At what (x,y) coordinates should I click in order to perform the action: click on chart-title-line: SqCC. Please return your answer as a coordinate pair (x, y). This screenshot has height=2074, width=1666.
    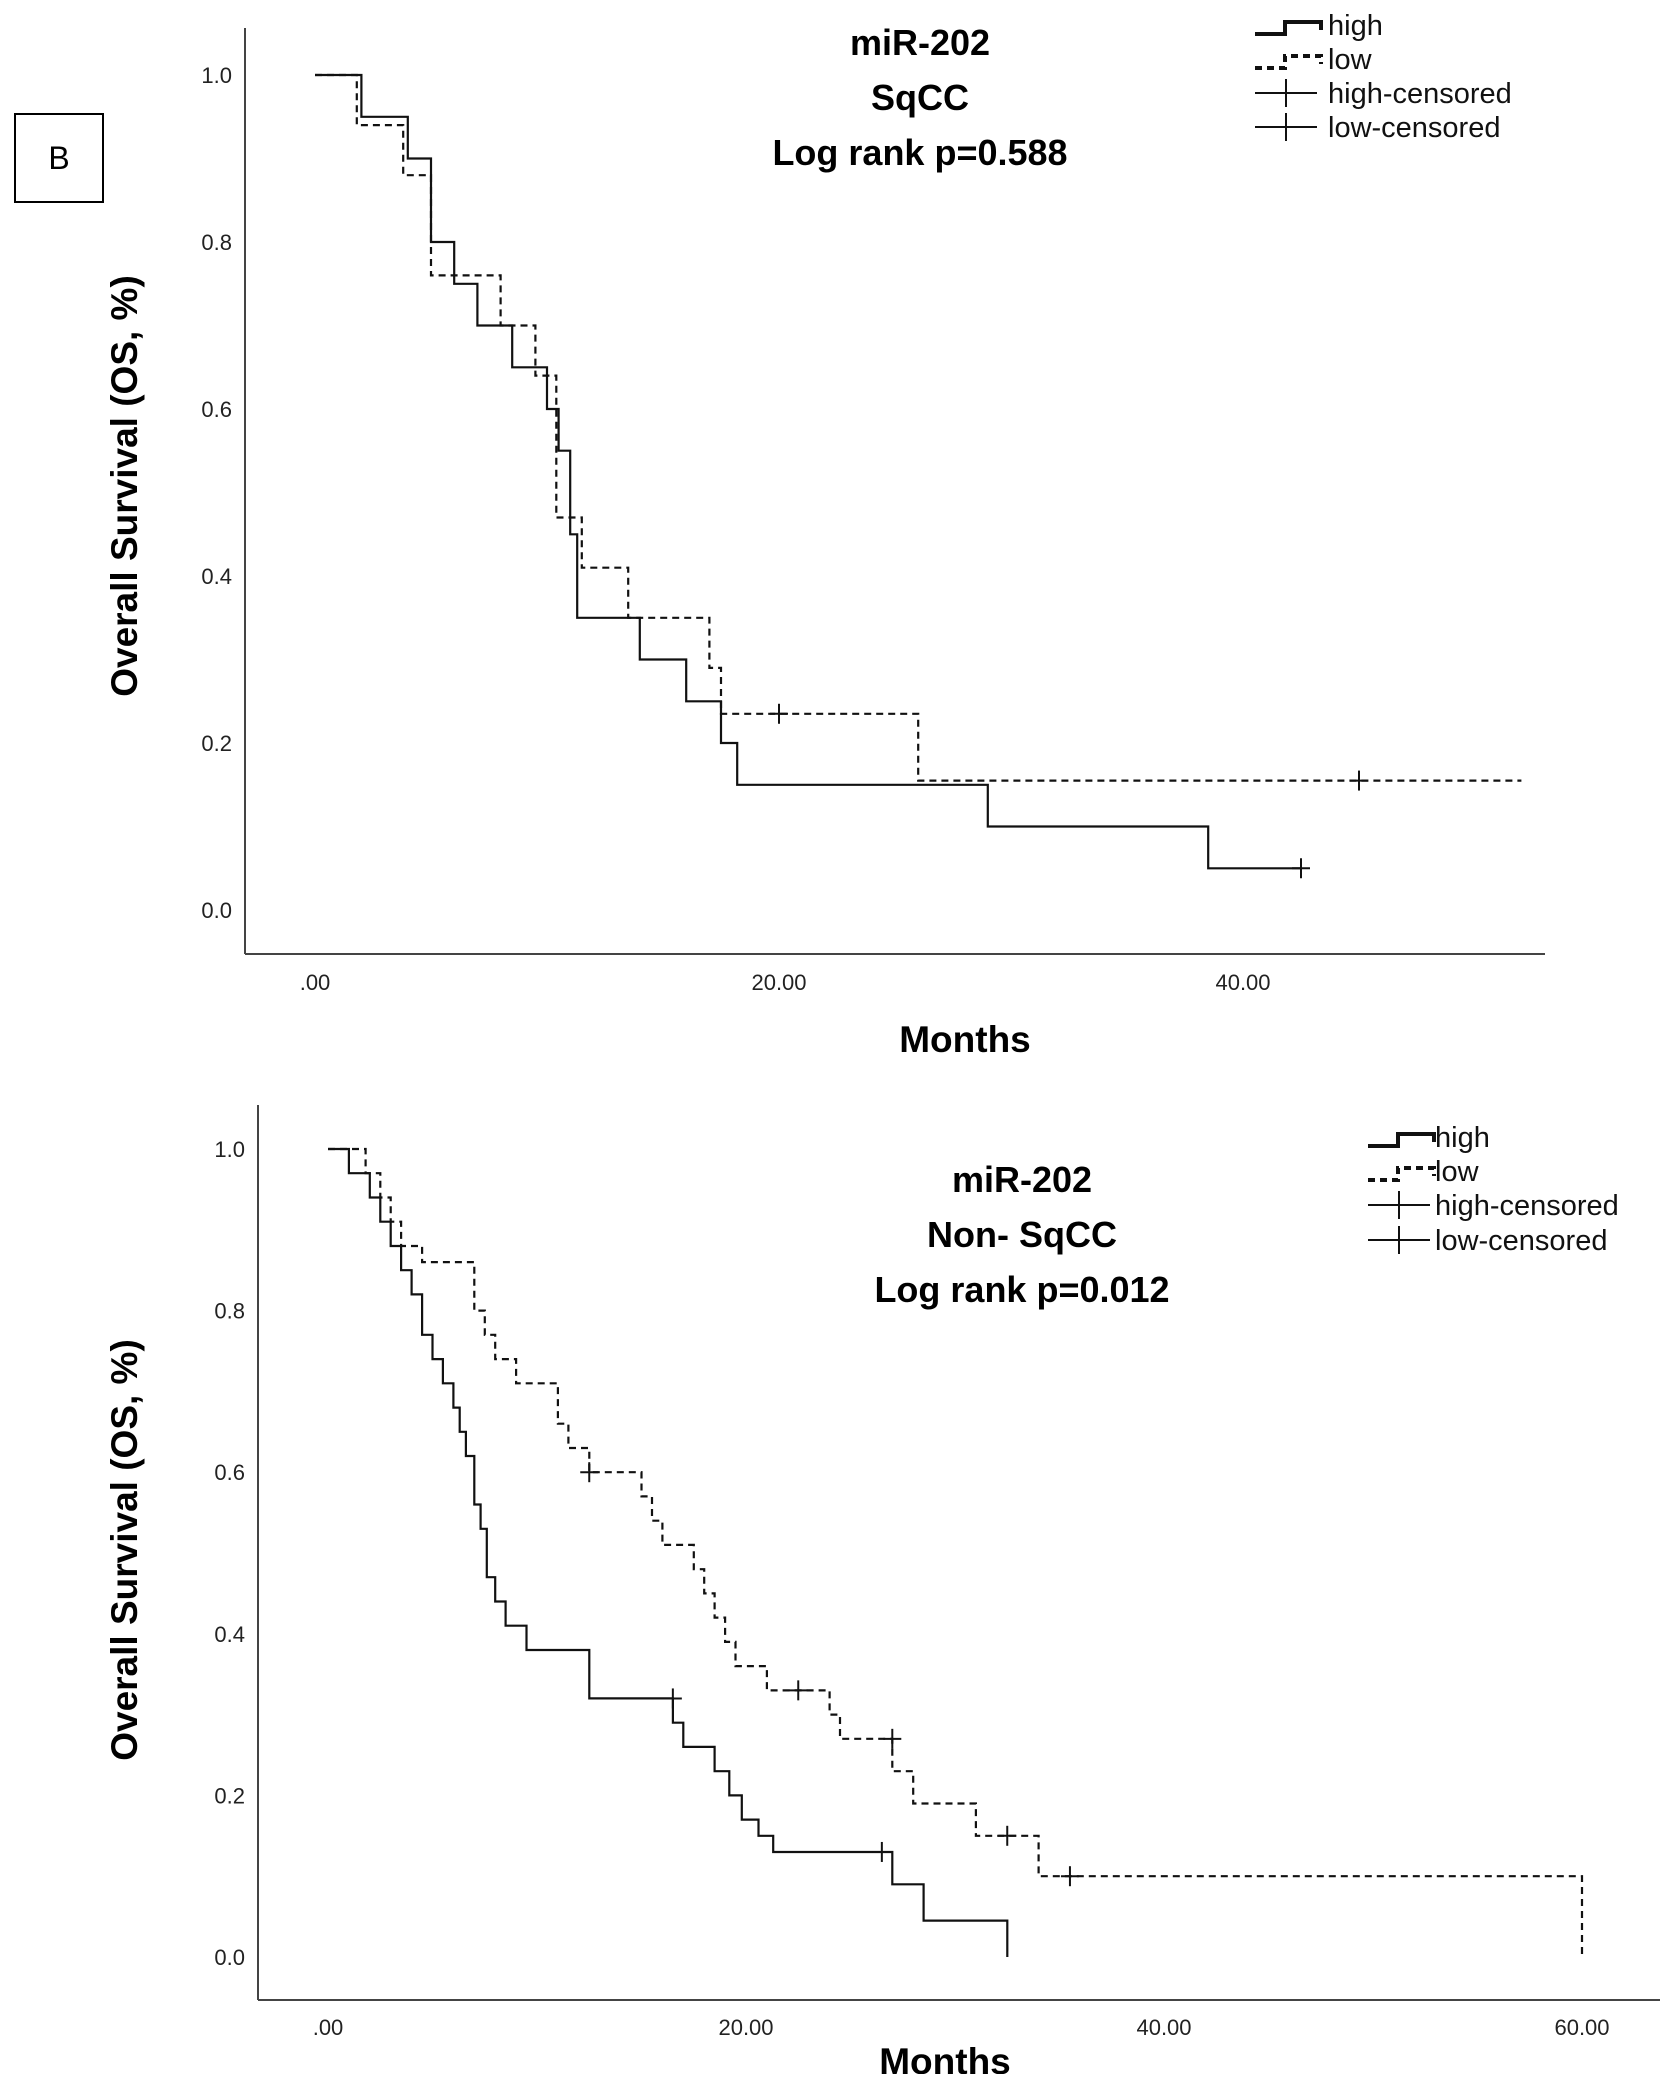
    Looking at the image, I should click on (920, 97).